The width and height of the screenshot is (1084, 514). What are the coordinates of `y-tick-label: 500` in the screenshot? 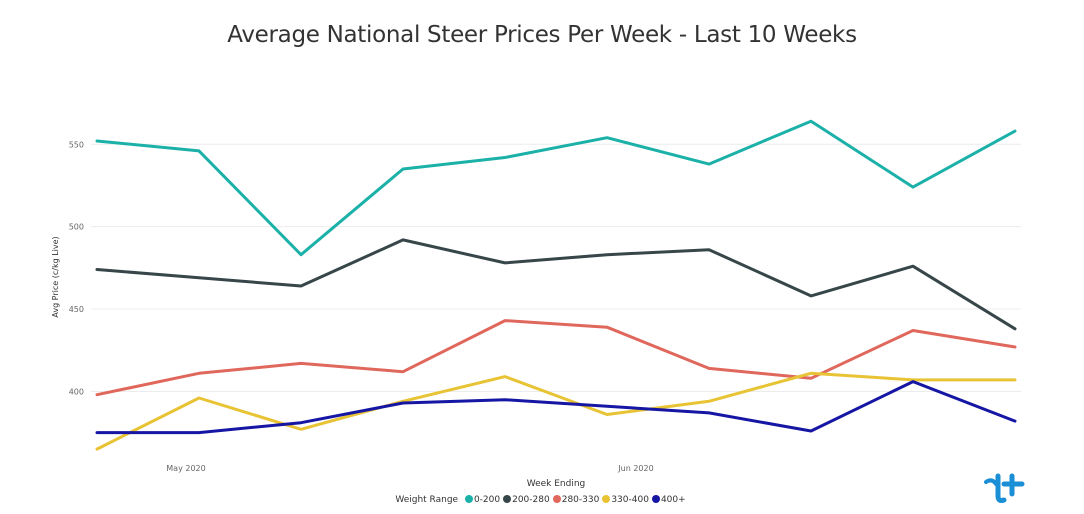 It's located at (76, 227).